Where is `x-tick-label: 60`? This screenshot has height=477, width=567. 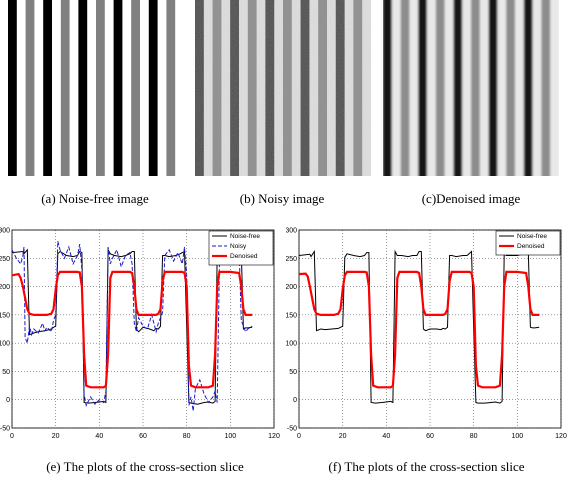 x-tick-label: 60 is located at coordinates (430, 436).